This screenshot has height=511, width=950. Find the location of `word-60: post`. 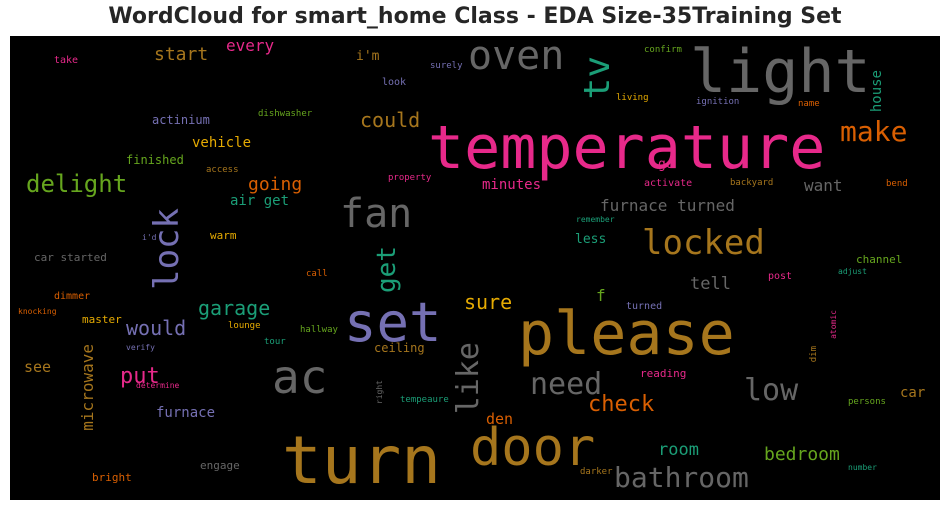

word-60: post is located at coordinates (780, 276).